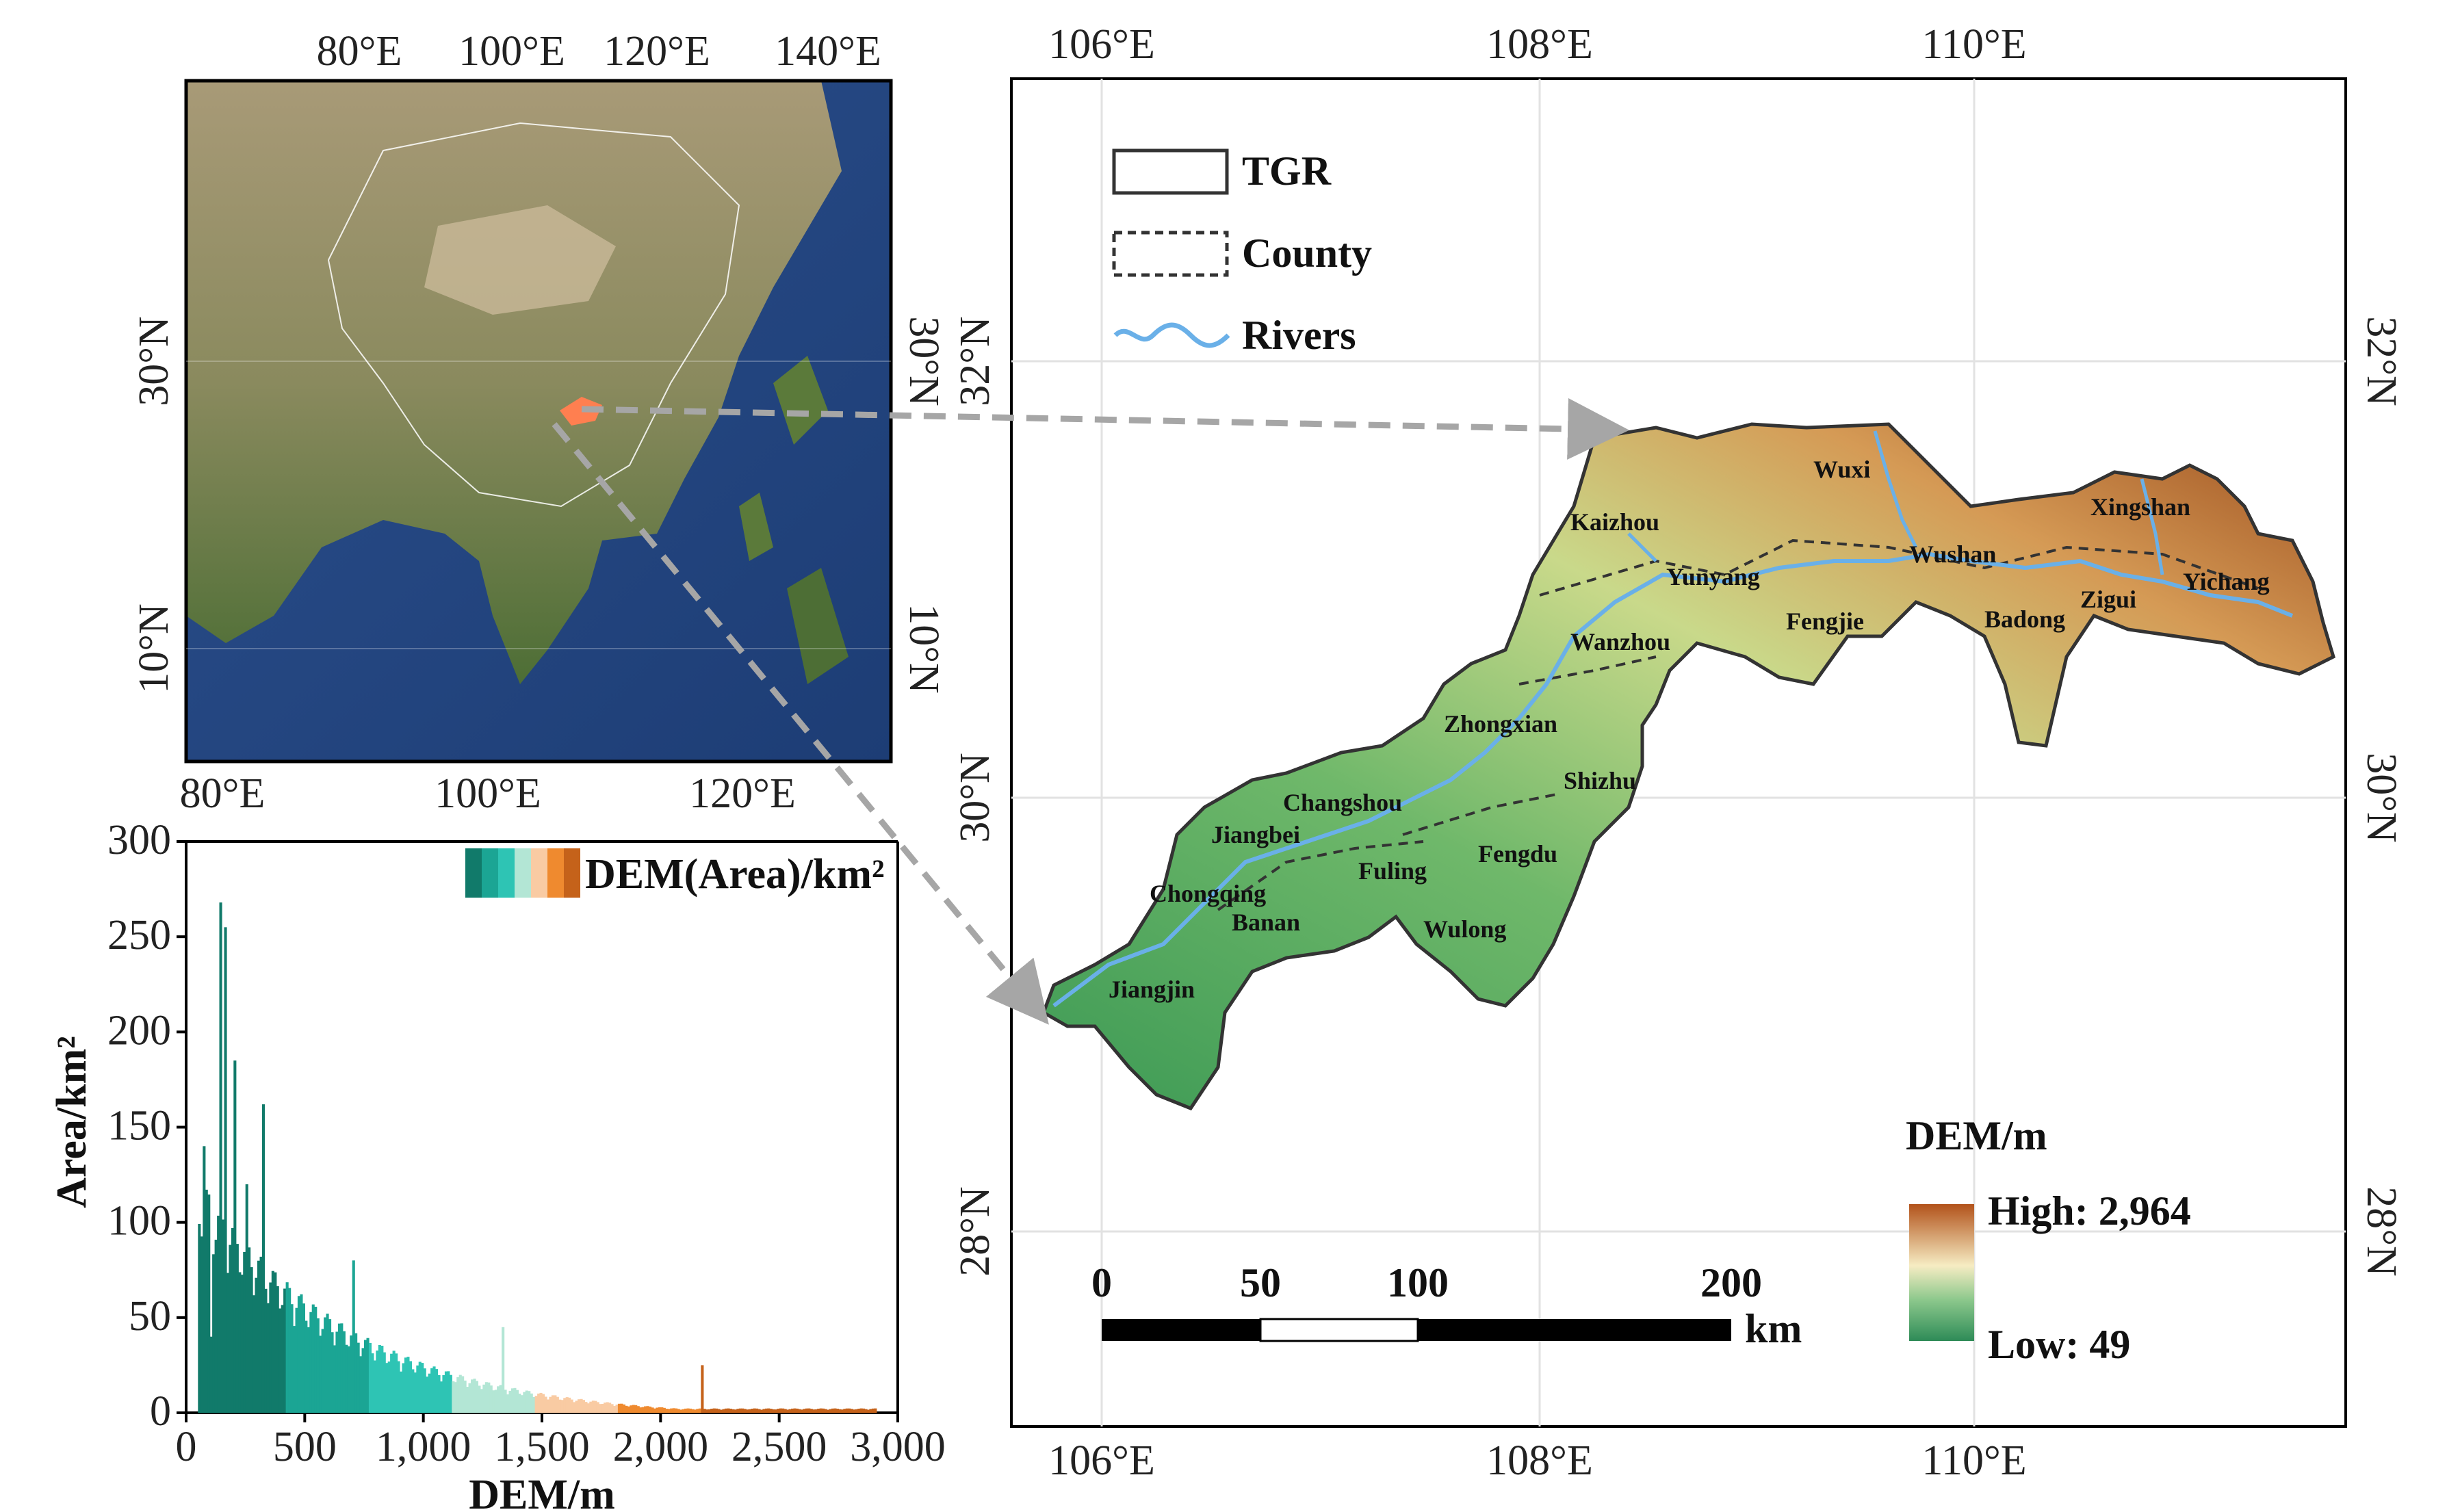  What do you see at coordinates (975, 1231) in the screenshot?
I see `main-left-tick: 28°N` at bounding box center [975, 1231].